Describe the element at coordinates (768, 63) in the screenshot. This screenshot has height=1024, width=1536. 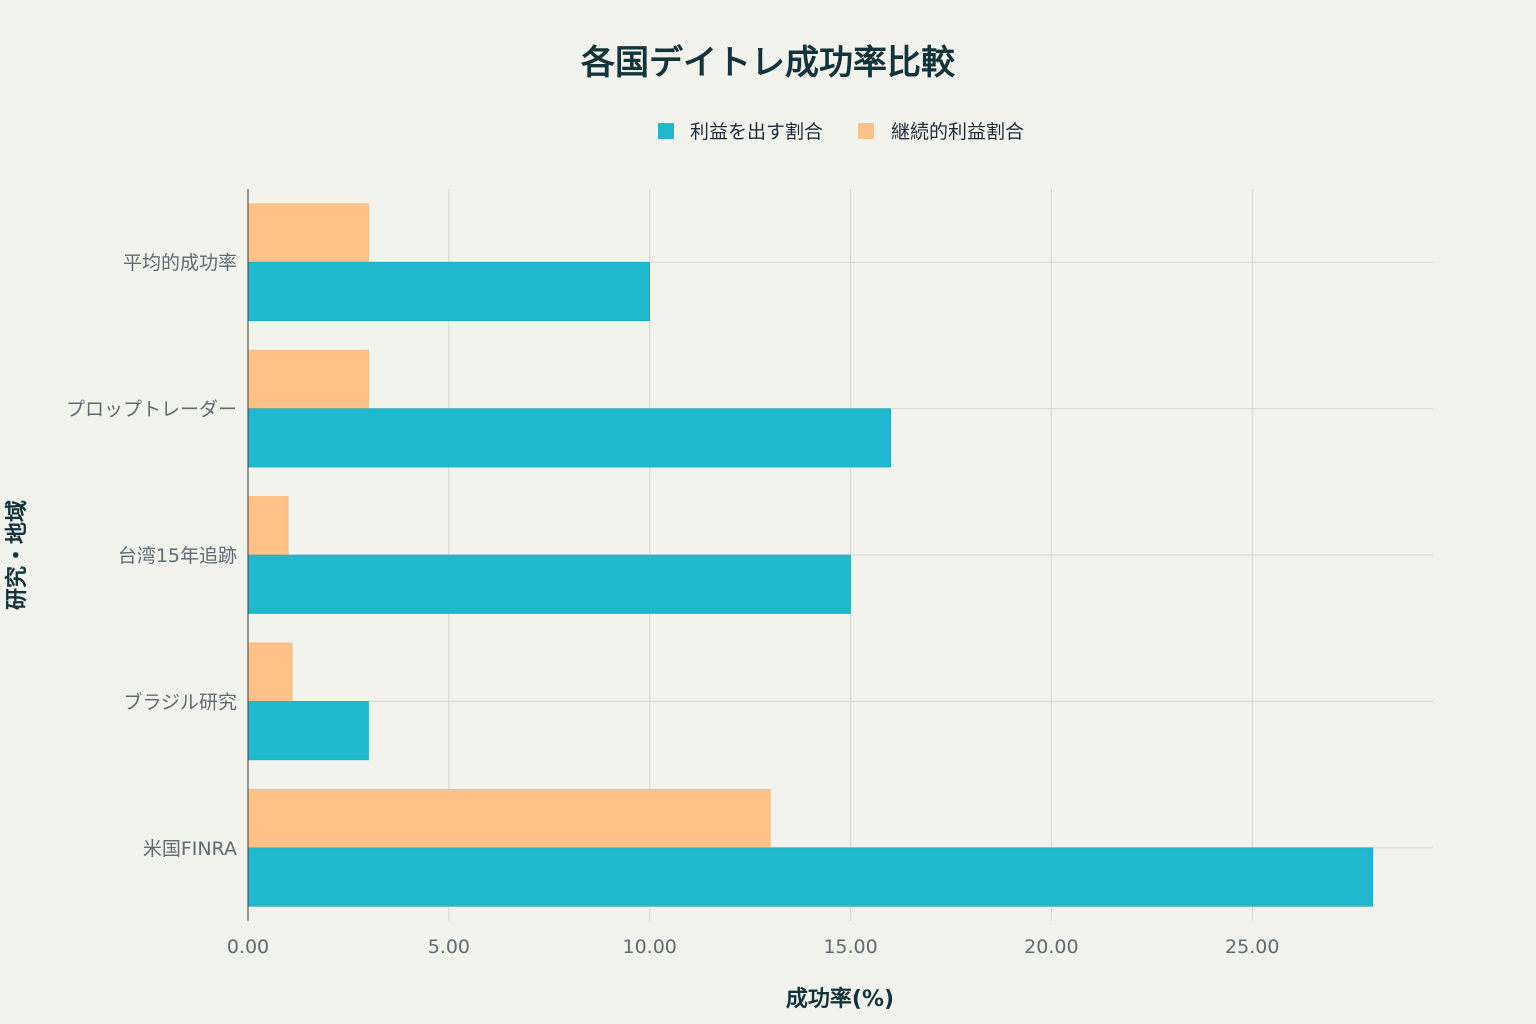
I see `chart-title: 各国デイトレ成功率比較` at that location.